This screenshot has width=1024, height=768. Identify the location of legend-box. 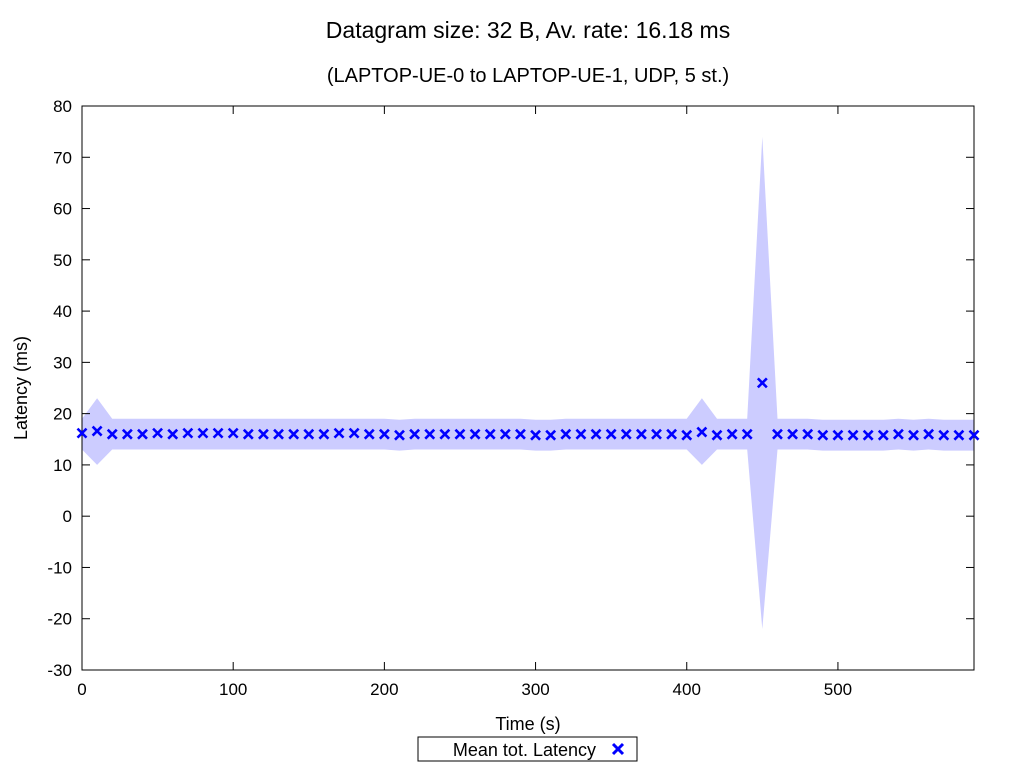
(527, 749).